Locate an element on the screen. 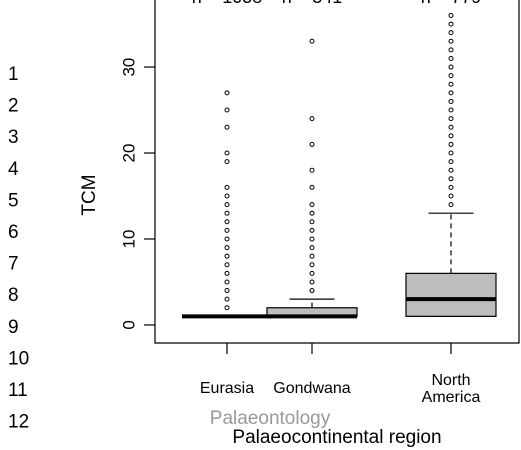 This screenshot has width=521, height=450. y-tick-label: 20 is located at coordinates (128, 153).